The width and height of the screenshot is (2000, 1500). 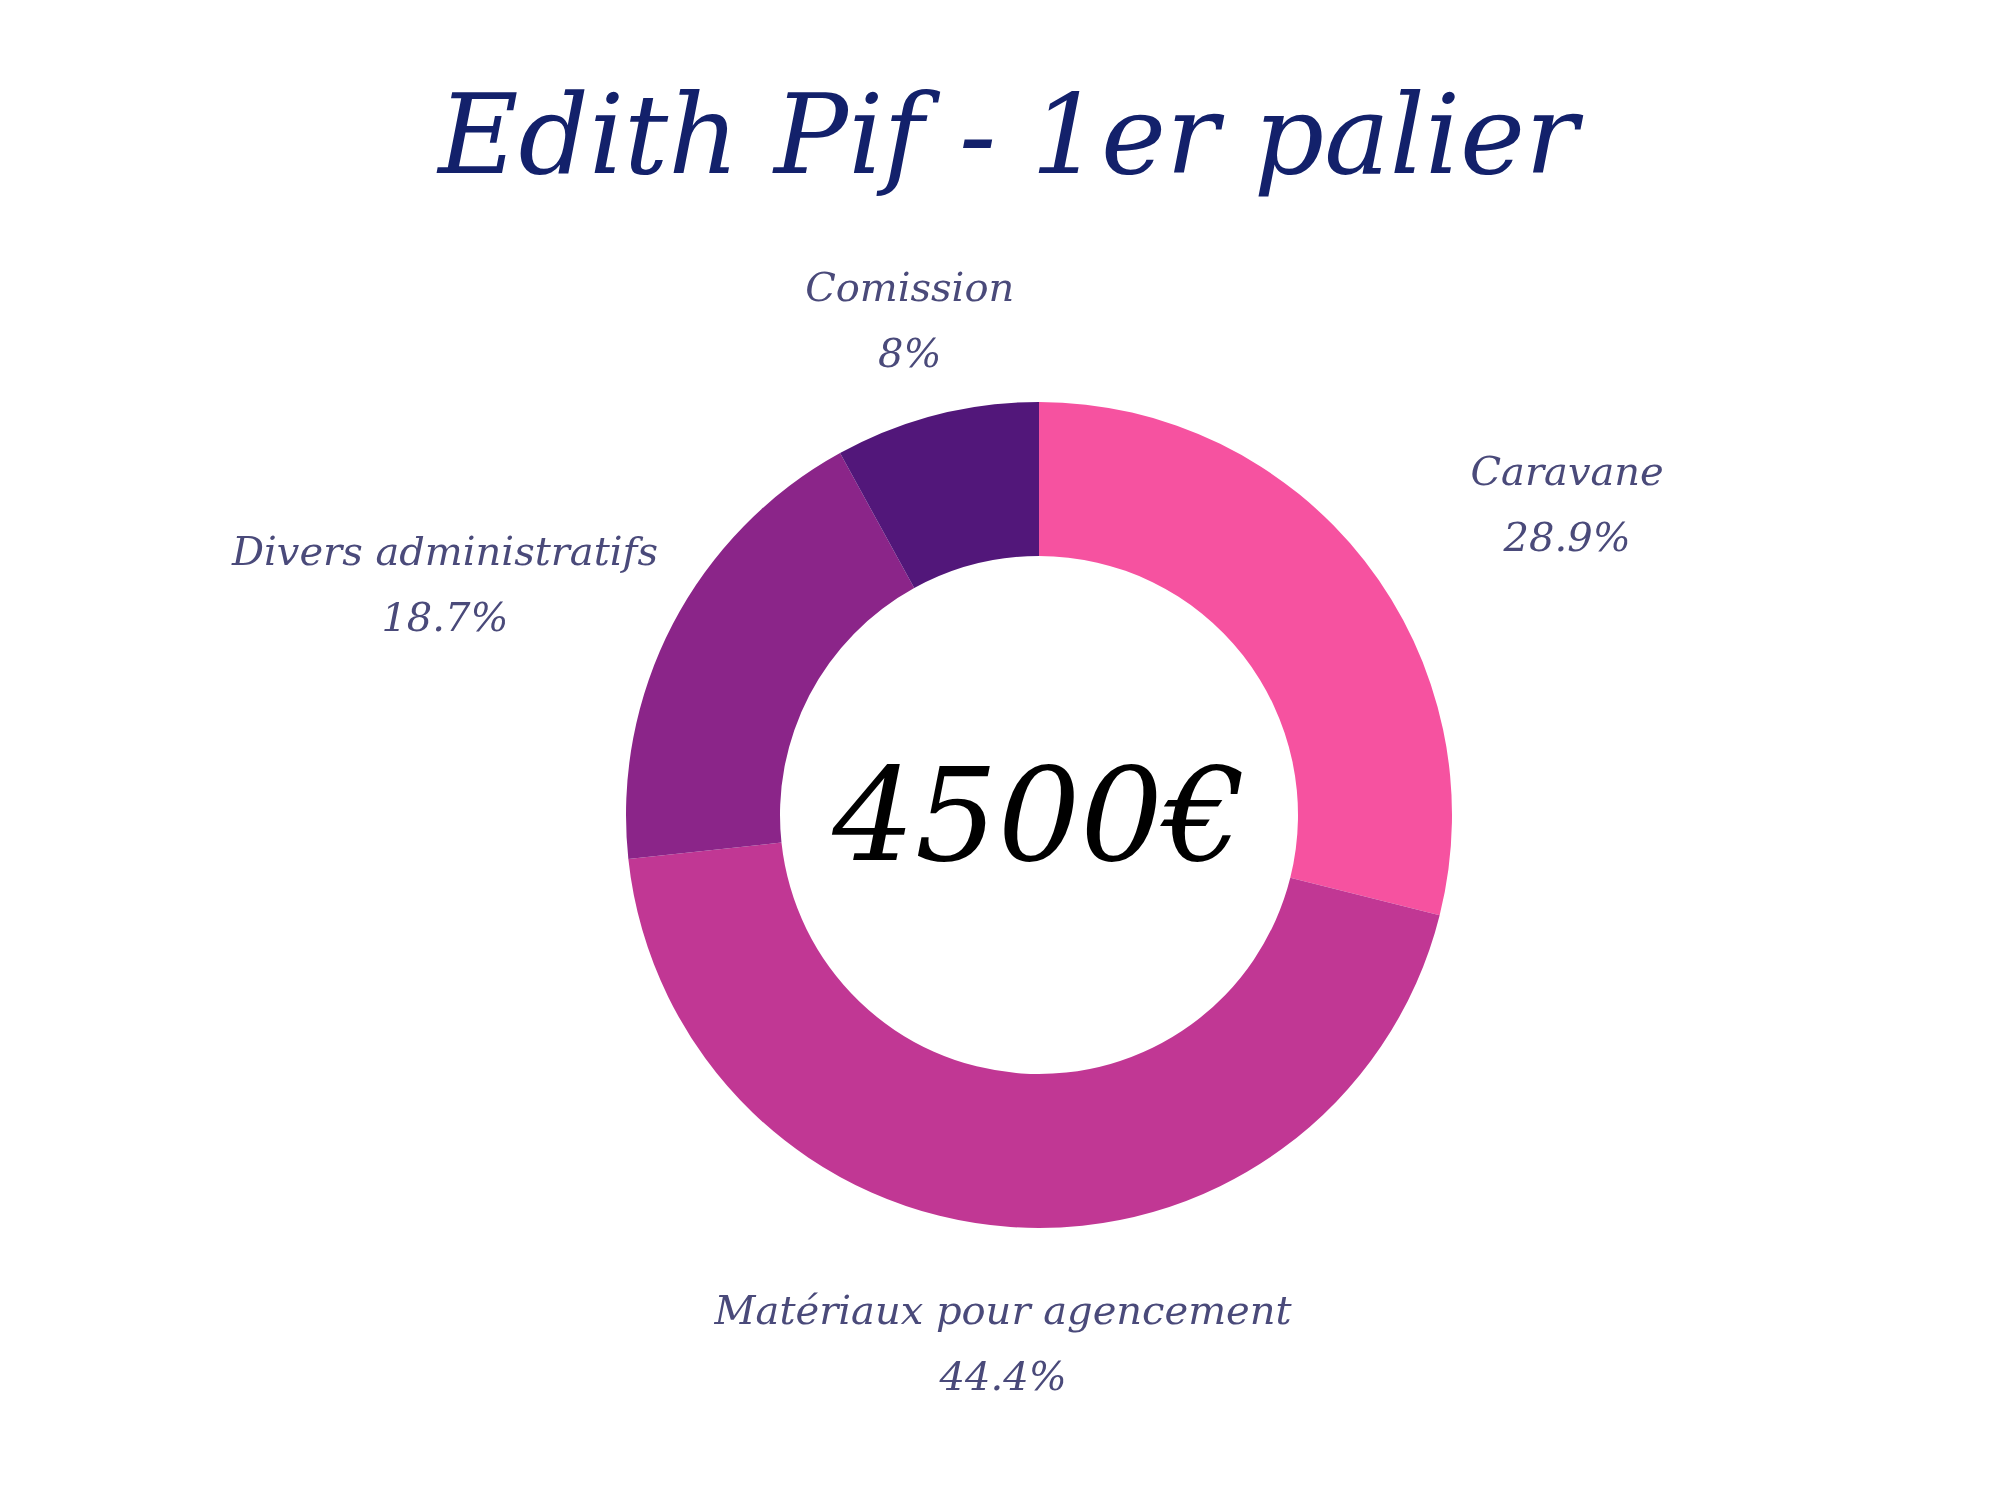 I want to click on slice-label: Comission, so click(x=910, y=287).